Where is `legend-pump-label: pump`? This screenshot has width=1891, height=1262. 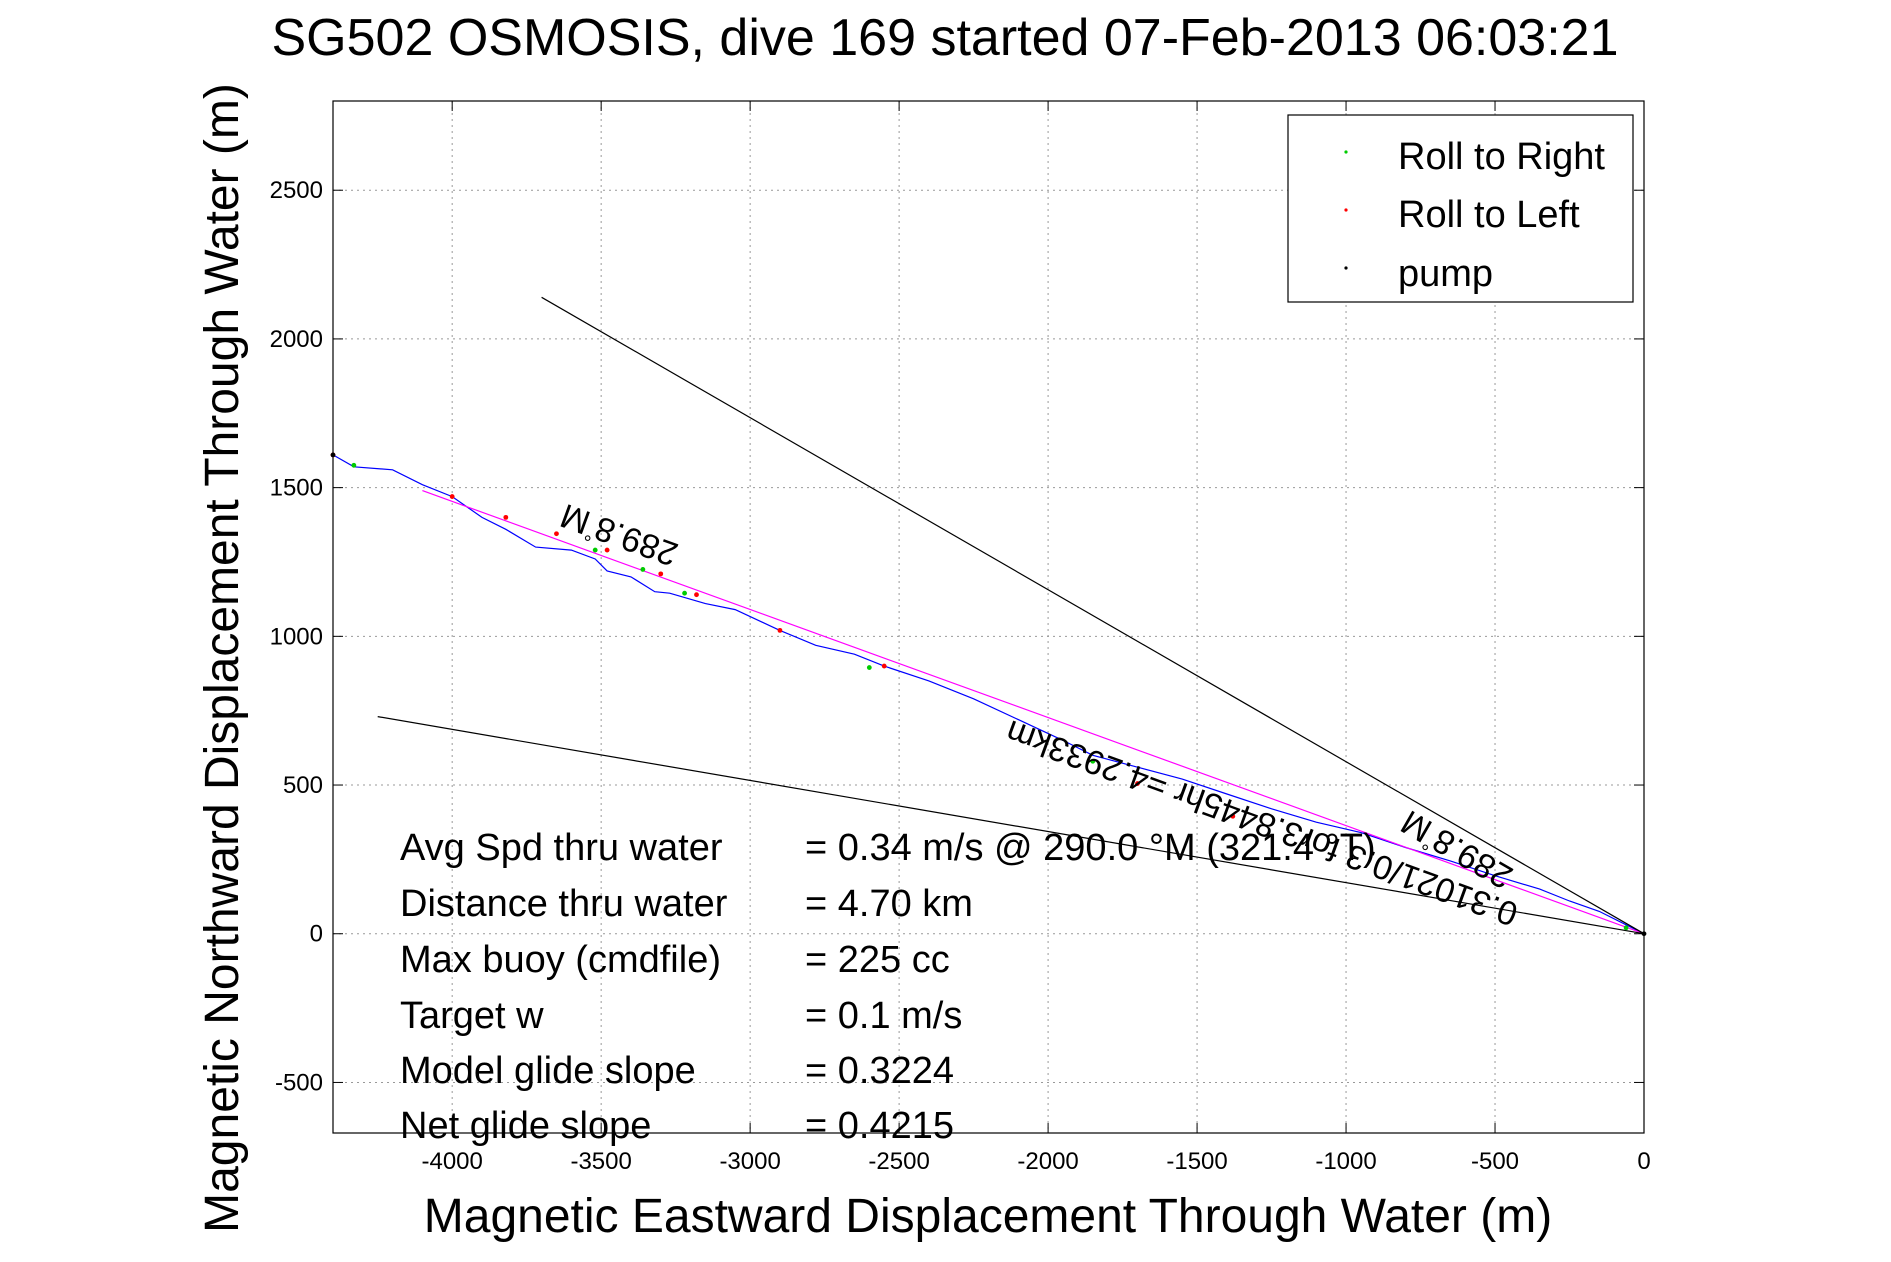 legend-pump-label: pump is located at coordinates (1445, 274).